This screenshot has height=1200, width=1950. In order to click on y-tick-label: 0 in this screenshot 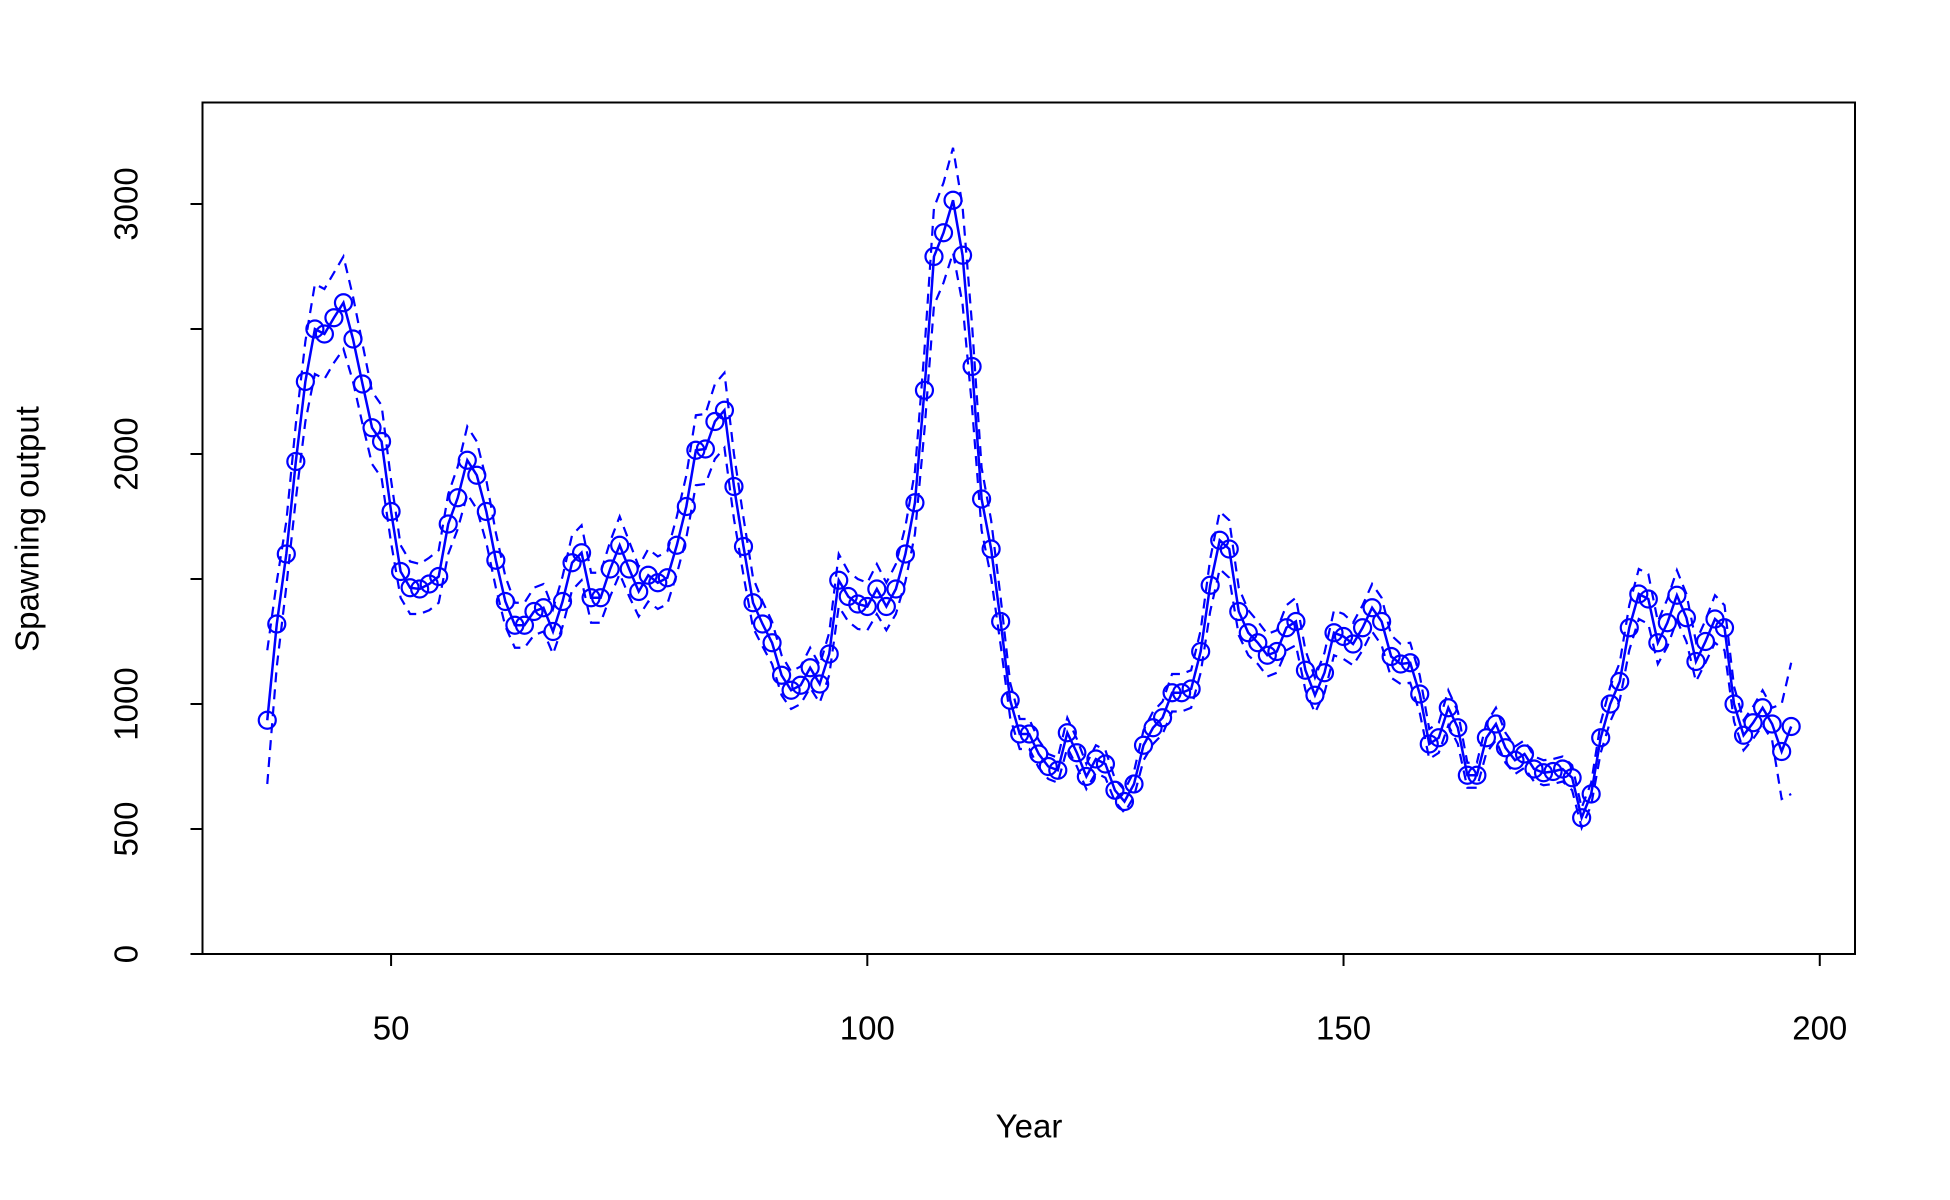, I will do `click(126, 954)`.